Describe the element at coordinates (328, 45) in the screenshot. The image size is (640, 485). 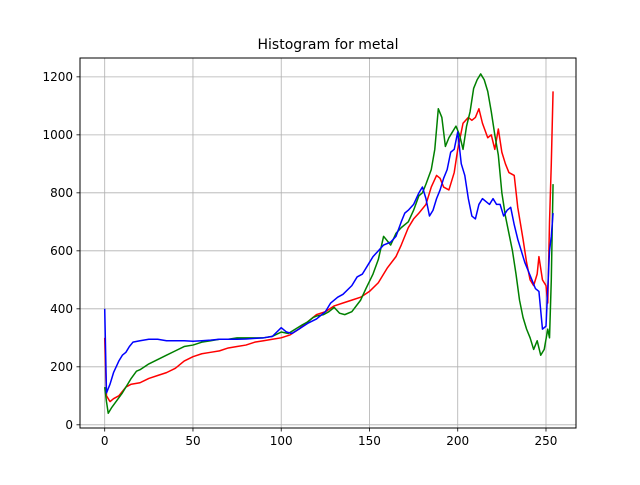
I see `chart-title: Histogram for metal` at that location.